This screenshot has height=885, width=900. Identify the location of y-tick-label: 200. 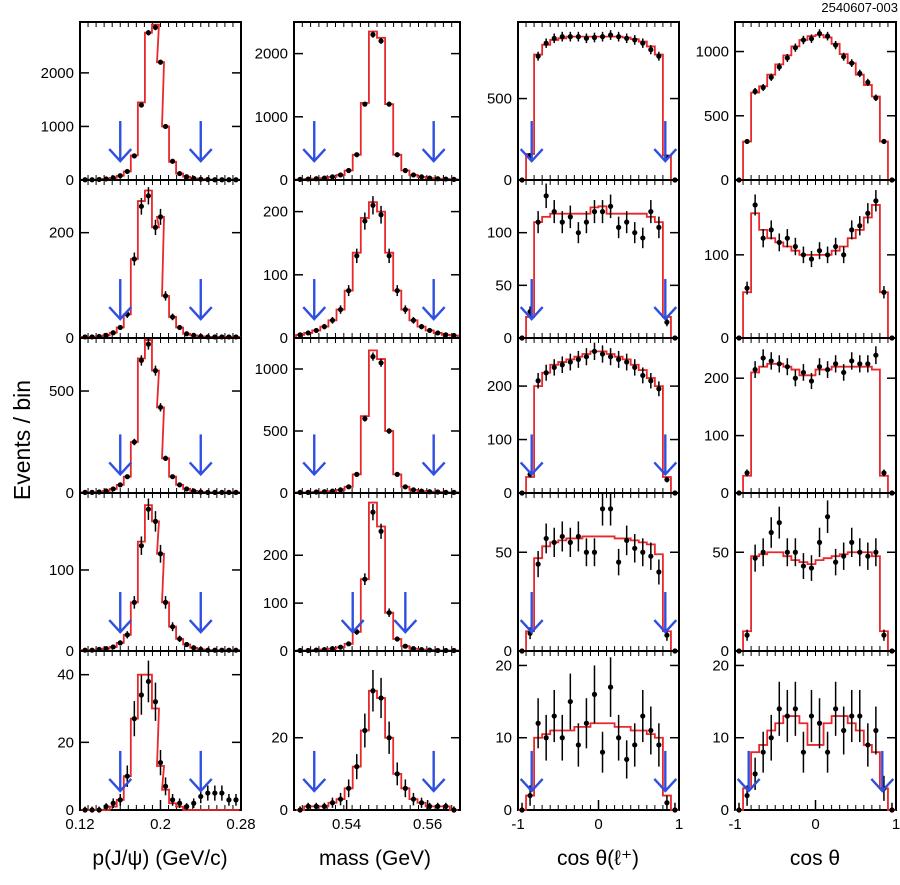
(275, 555).